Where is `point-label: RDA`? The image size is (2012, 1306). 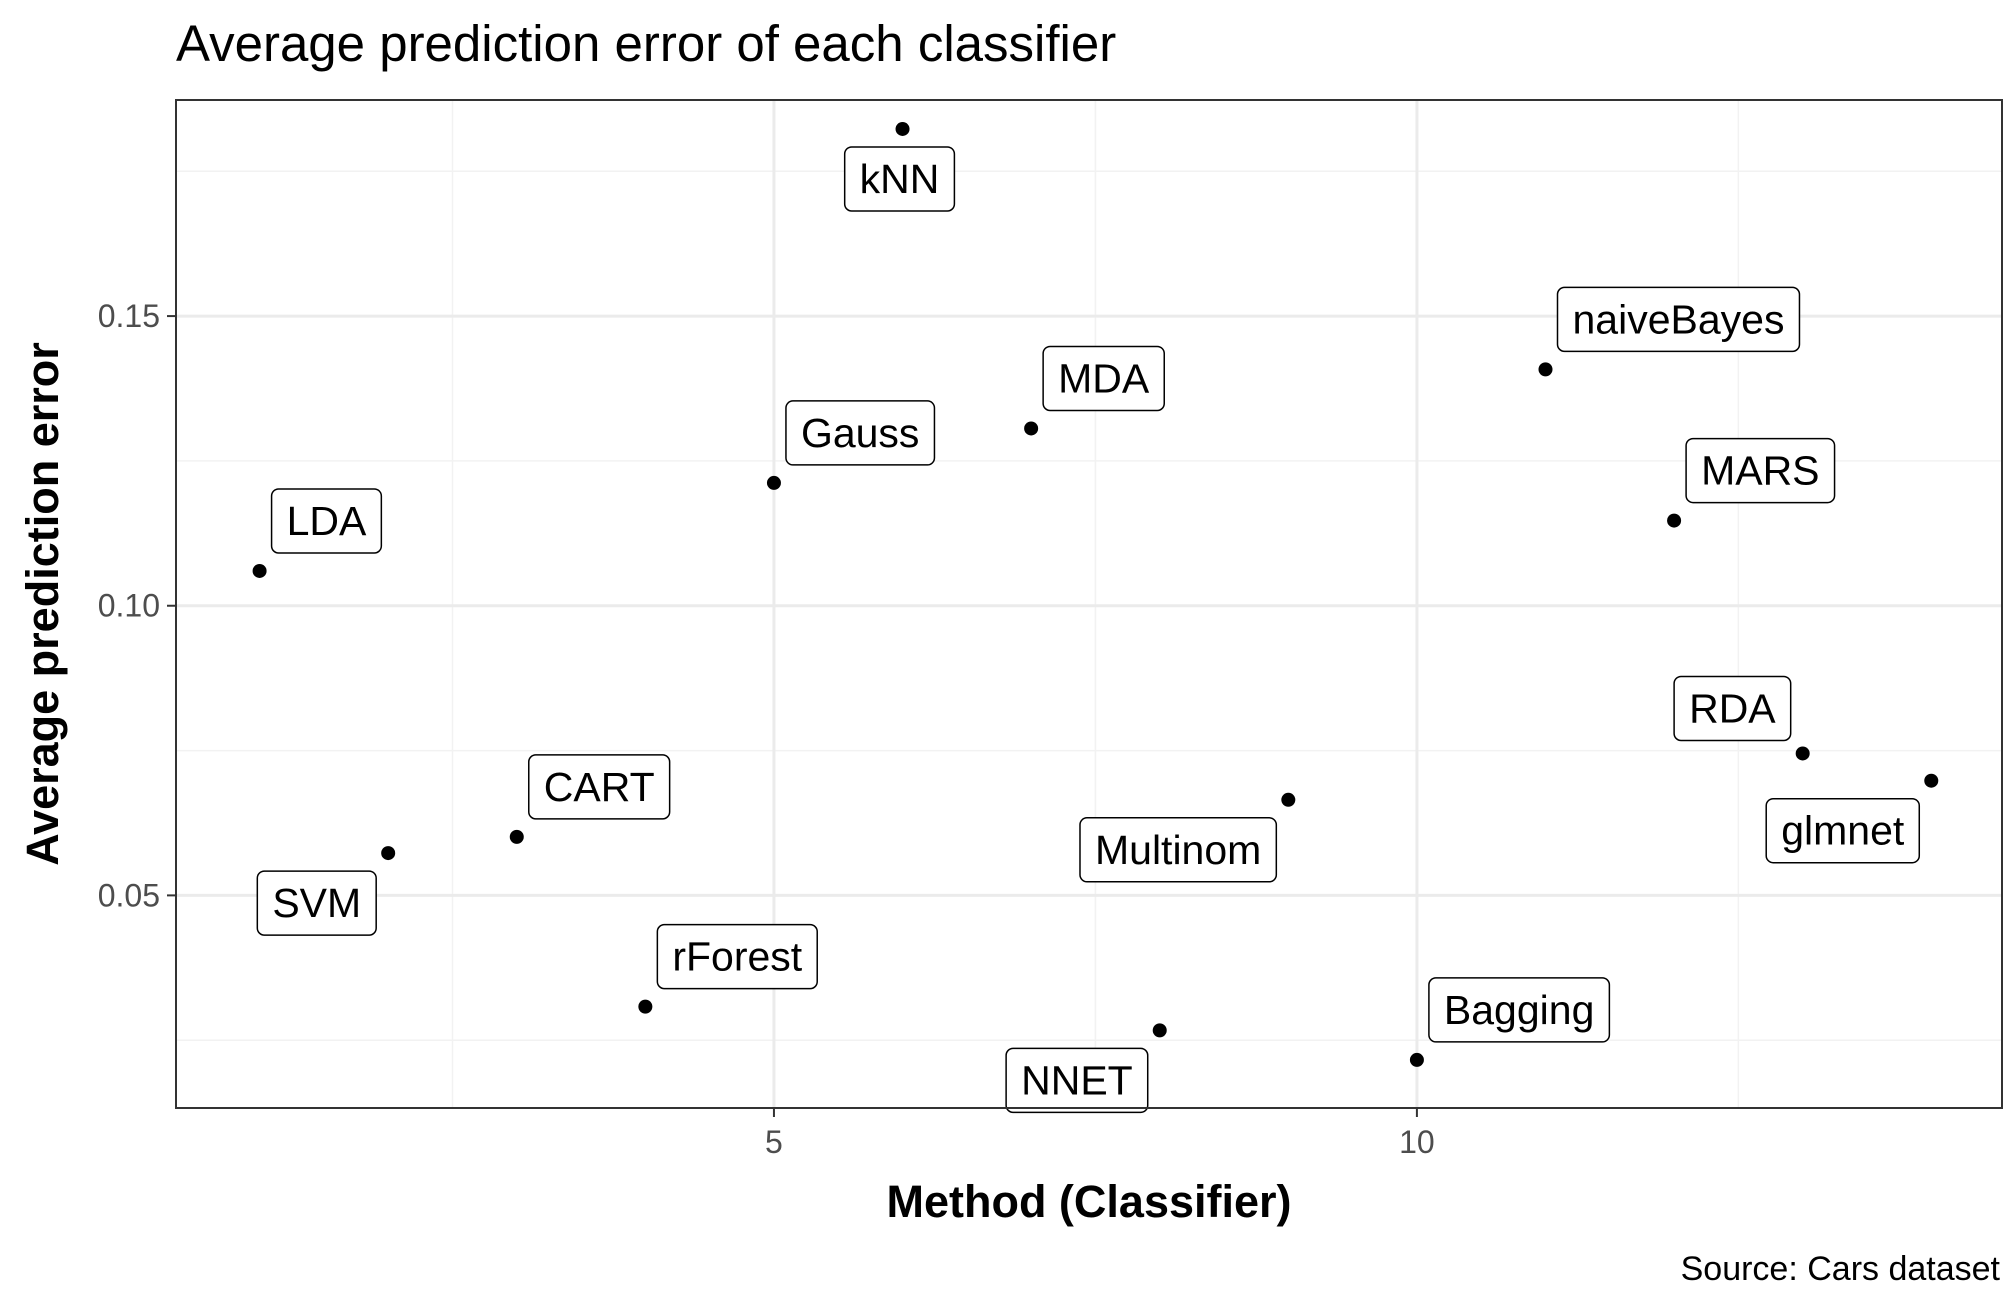 point-label: RDA is located at coordinates (1732, 708).